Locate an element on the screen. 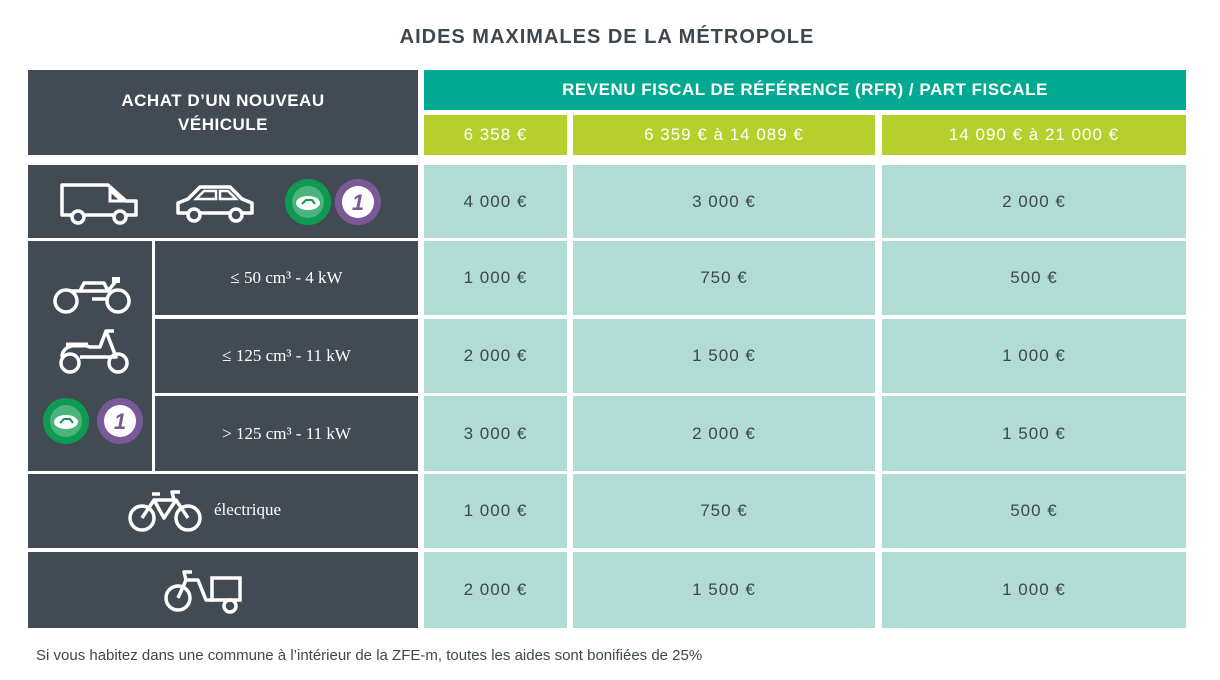 The height and width of the screenshot is (680, 1220). row-cargo-bike is located at coordinates (223, 590).